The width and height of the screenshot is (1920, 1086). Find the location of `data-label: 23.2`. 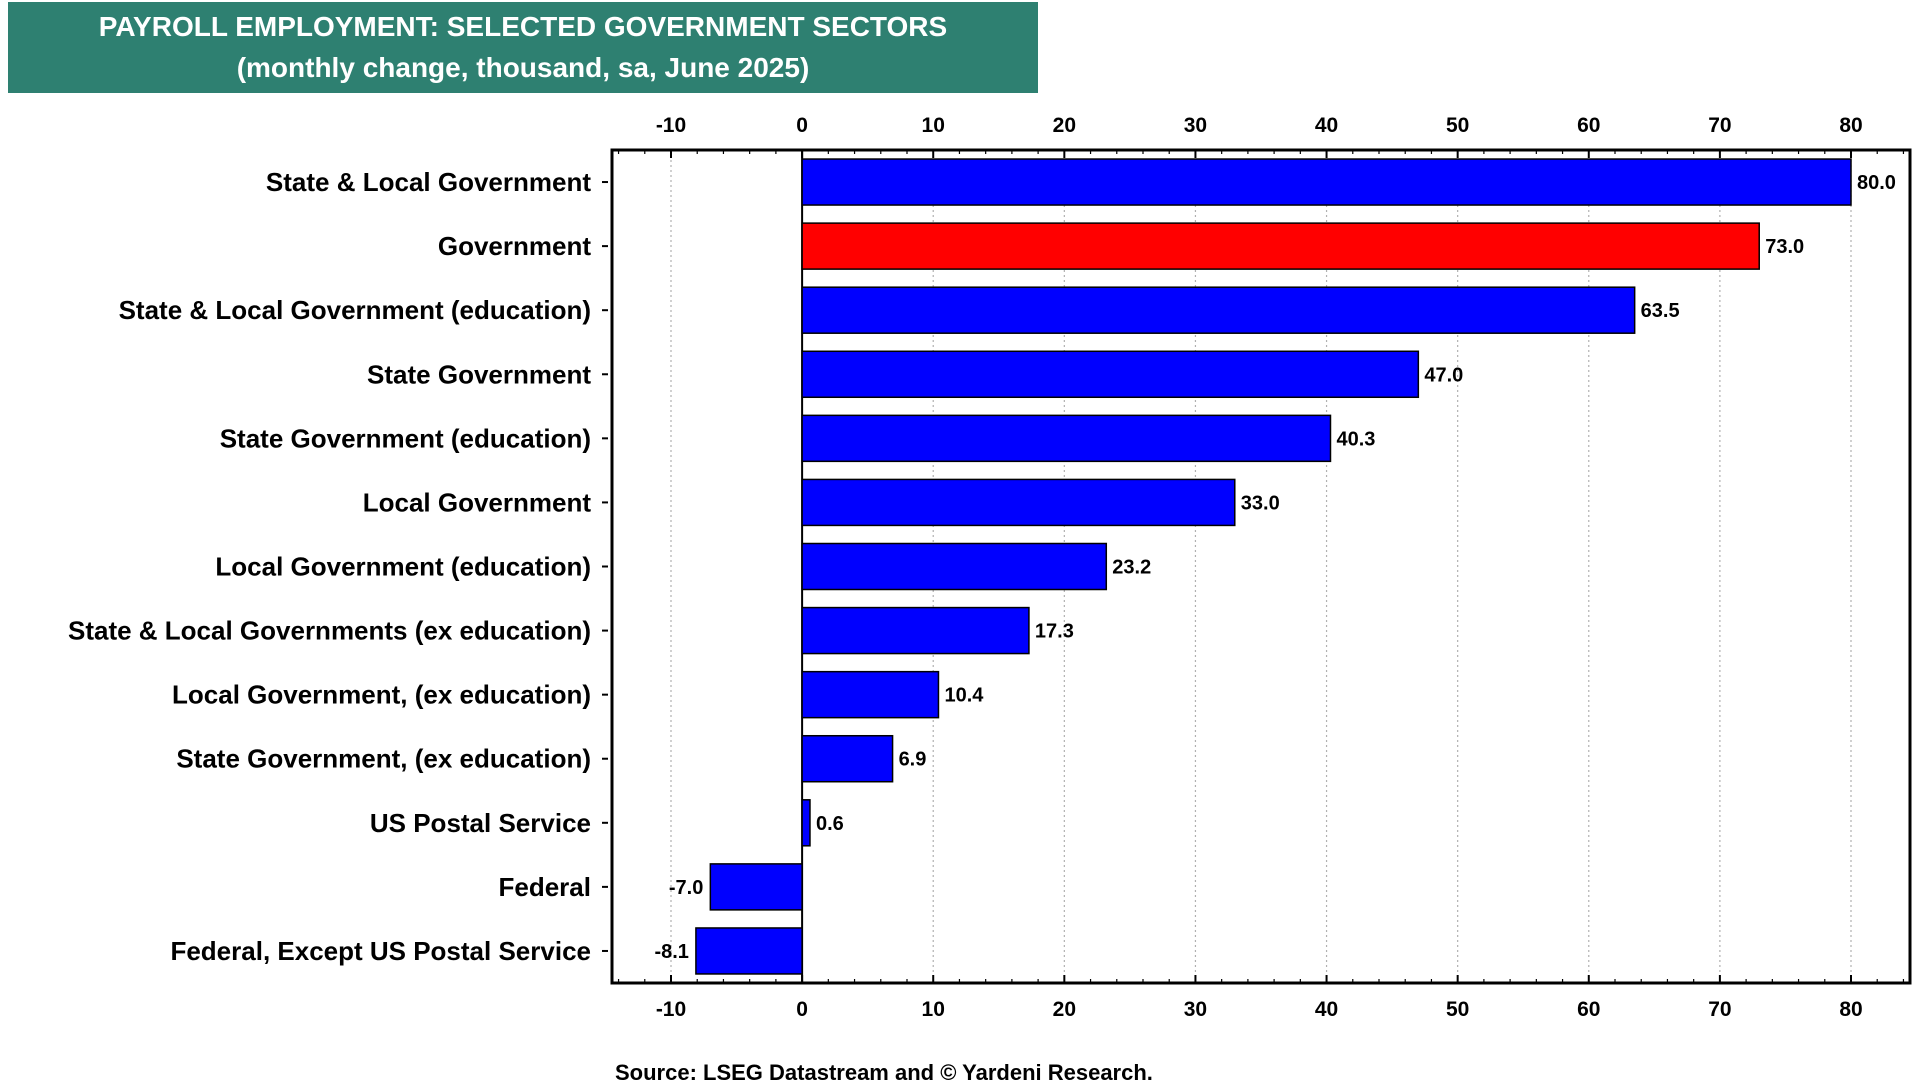

data-label: 23.2 is located at coordinates (1131, 568).